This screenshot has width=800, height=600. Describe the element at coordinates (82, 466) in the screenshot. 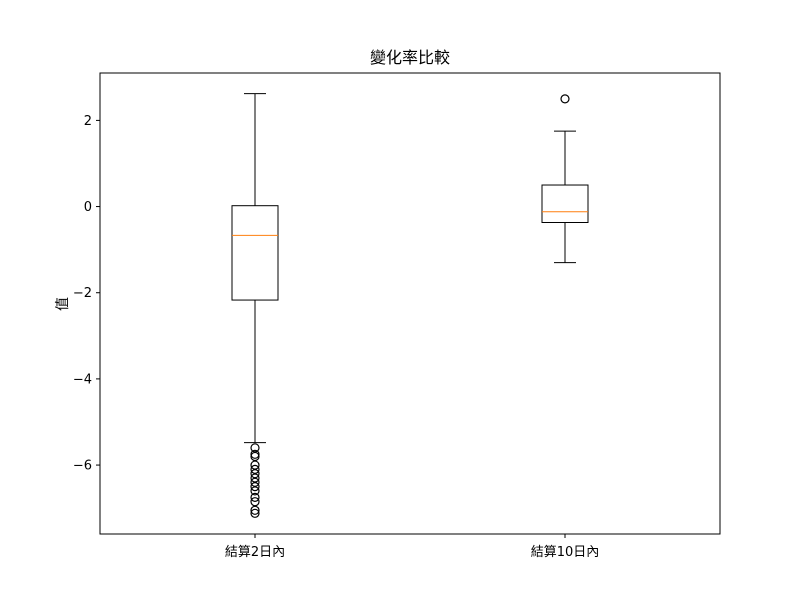

I see `y-tick-label: −6` at that location.